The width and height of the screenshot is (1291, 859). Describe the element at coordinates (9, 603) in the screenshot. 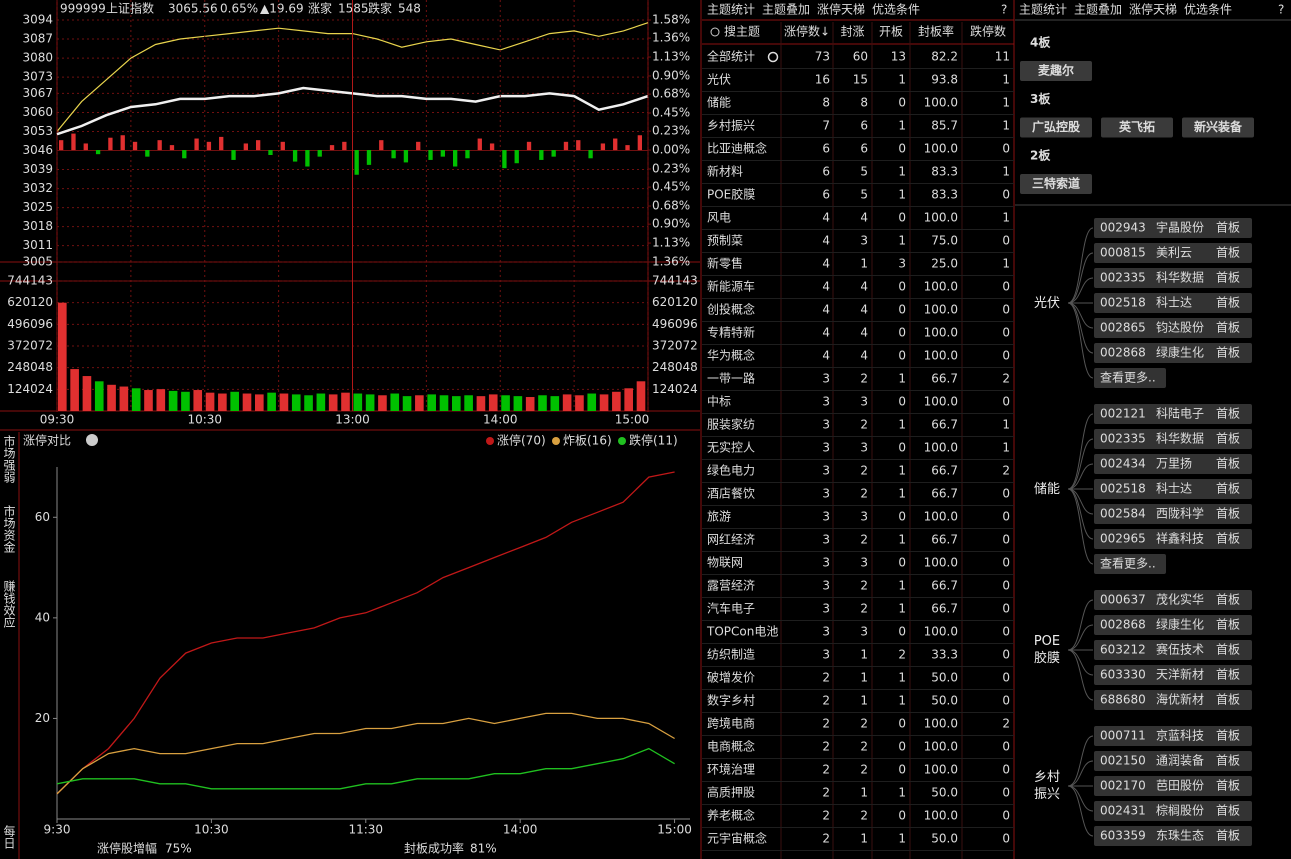

I see `side-tab: 赚钱效应` at that location.